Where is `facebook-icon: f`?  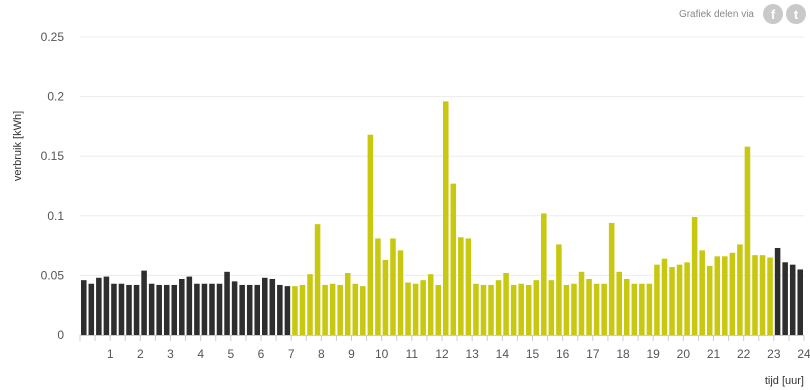
facebook-icon: f is located at coordinates (773, 14).